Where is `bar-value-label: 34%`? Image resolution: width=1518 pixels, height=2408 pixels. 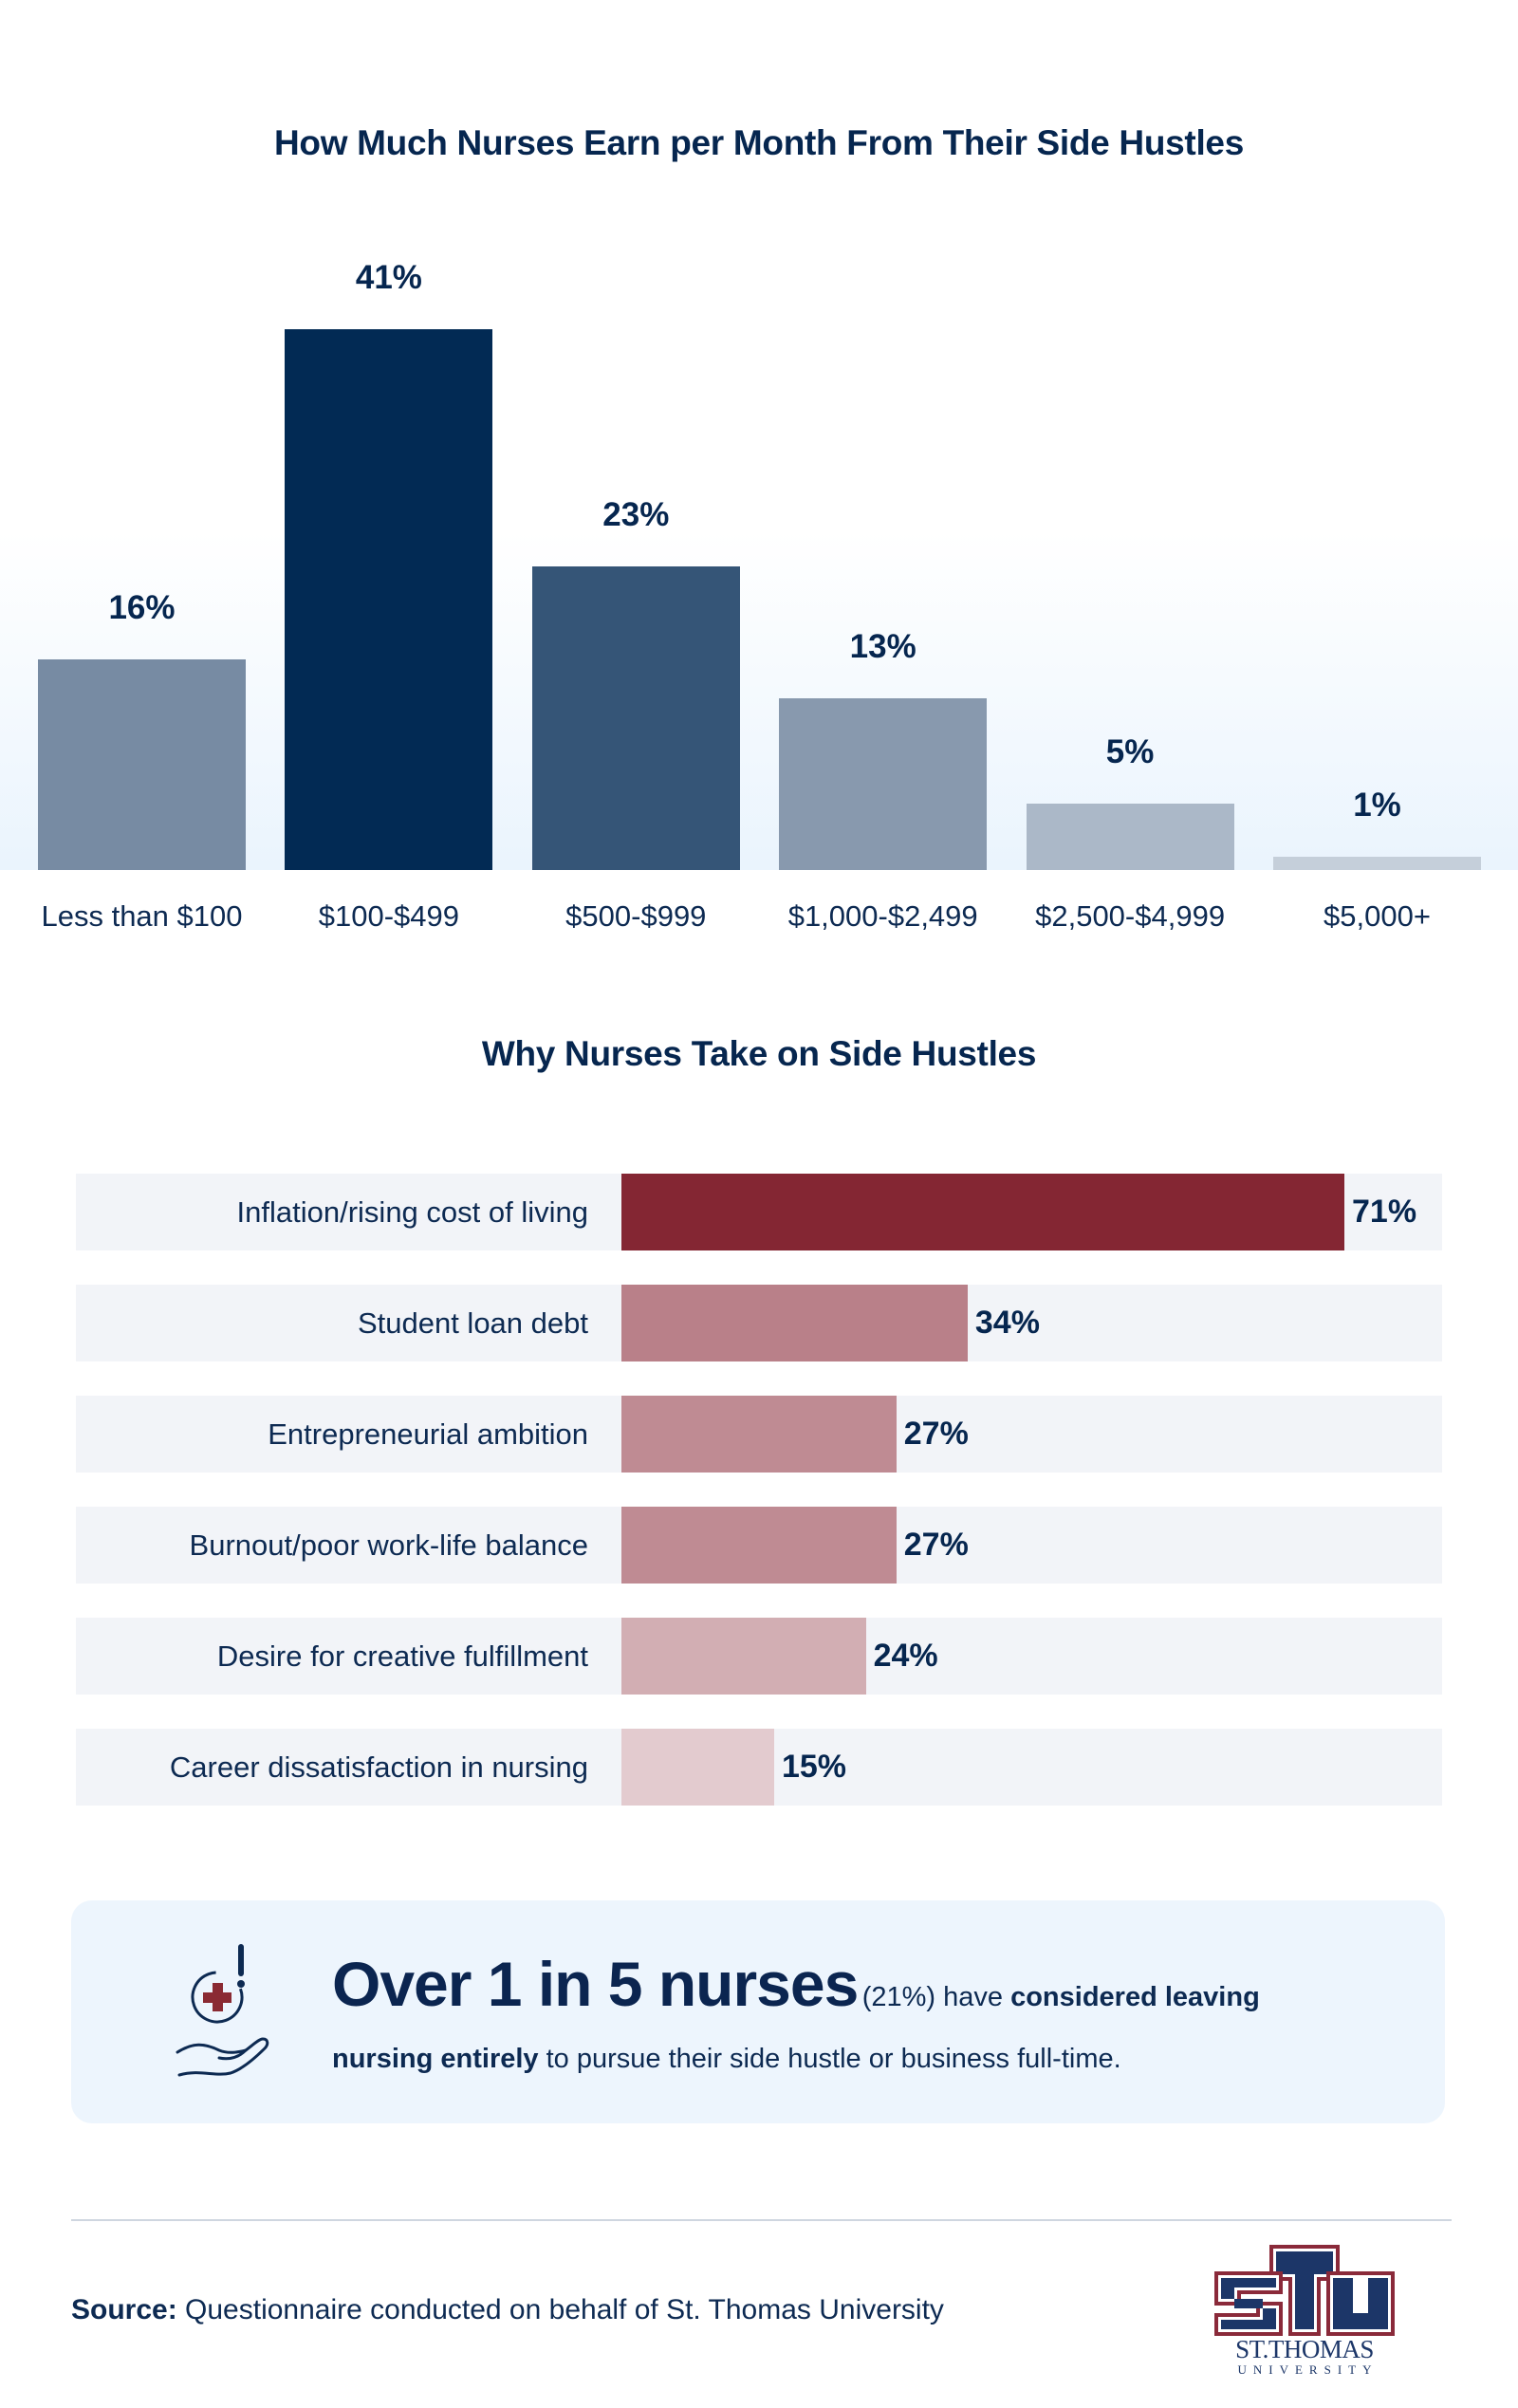
bar-value-label: 34% is located at coordinates (1007, 1323).